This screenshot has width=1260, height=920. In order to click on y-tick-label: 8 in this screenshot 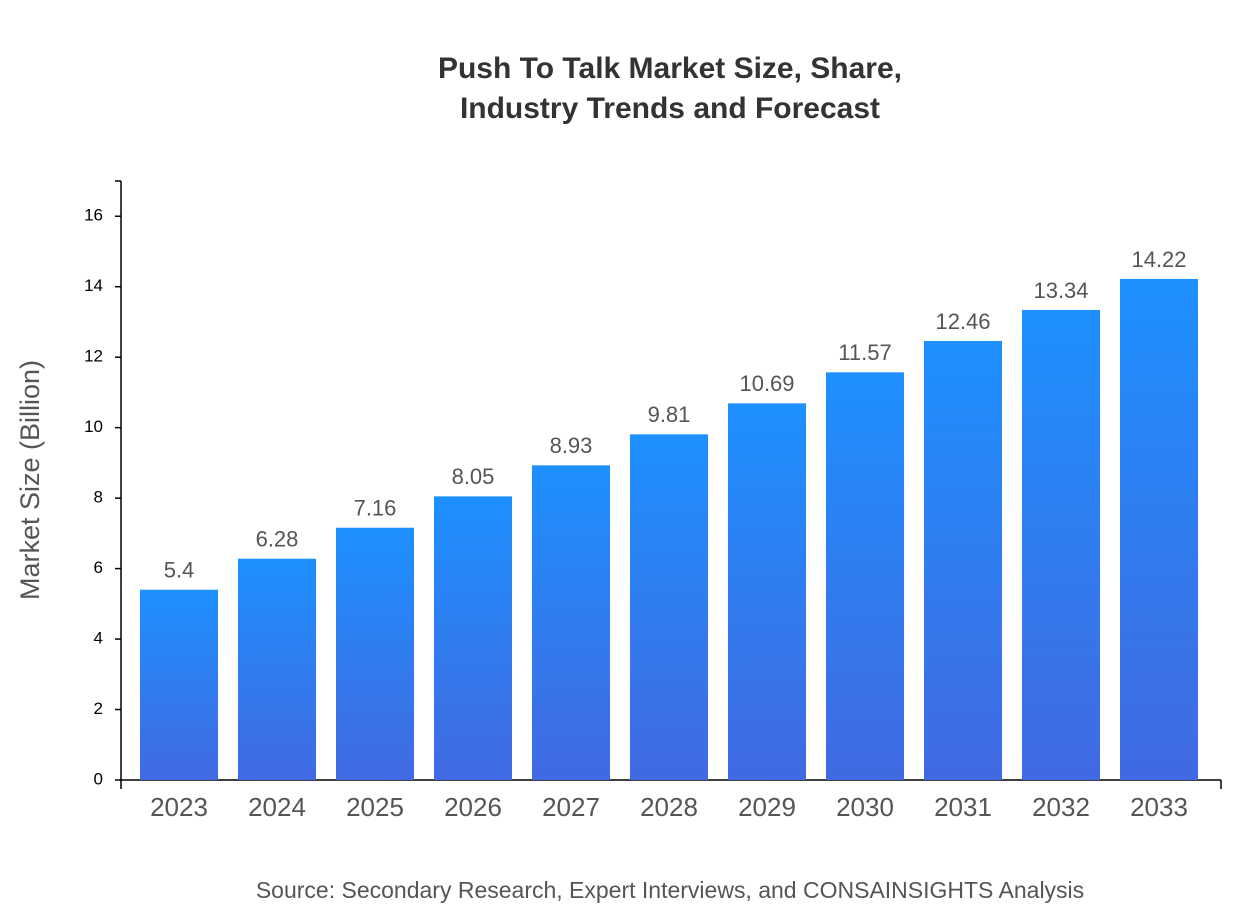, I will do `click(98, 497)`.